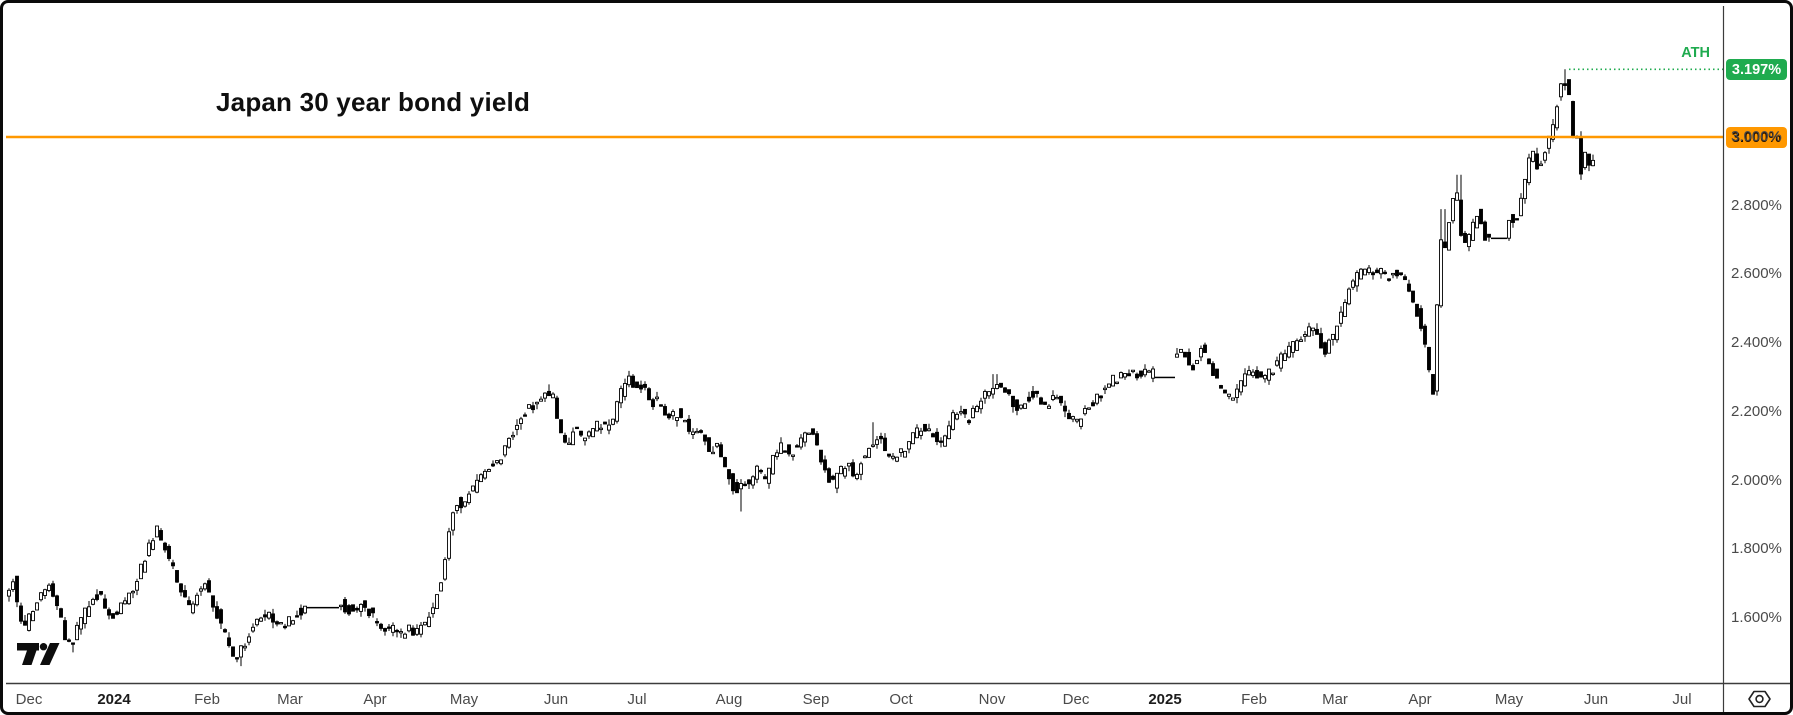 This screenshot has width=1793, height=715. I want to click on axis-settings-icon, so click(1759, 699).